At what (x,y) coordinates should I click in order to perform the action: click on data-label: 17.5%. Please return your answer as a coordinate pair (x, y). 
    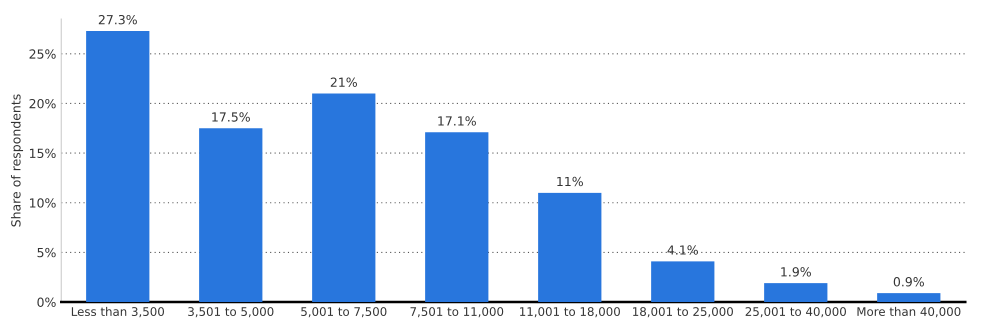
    Looking at the image, I should click on (231, 117).